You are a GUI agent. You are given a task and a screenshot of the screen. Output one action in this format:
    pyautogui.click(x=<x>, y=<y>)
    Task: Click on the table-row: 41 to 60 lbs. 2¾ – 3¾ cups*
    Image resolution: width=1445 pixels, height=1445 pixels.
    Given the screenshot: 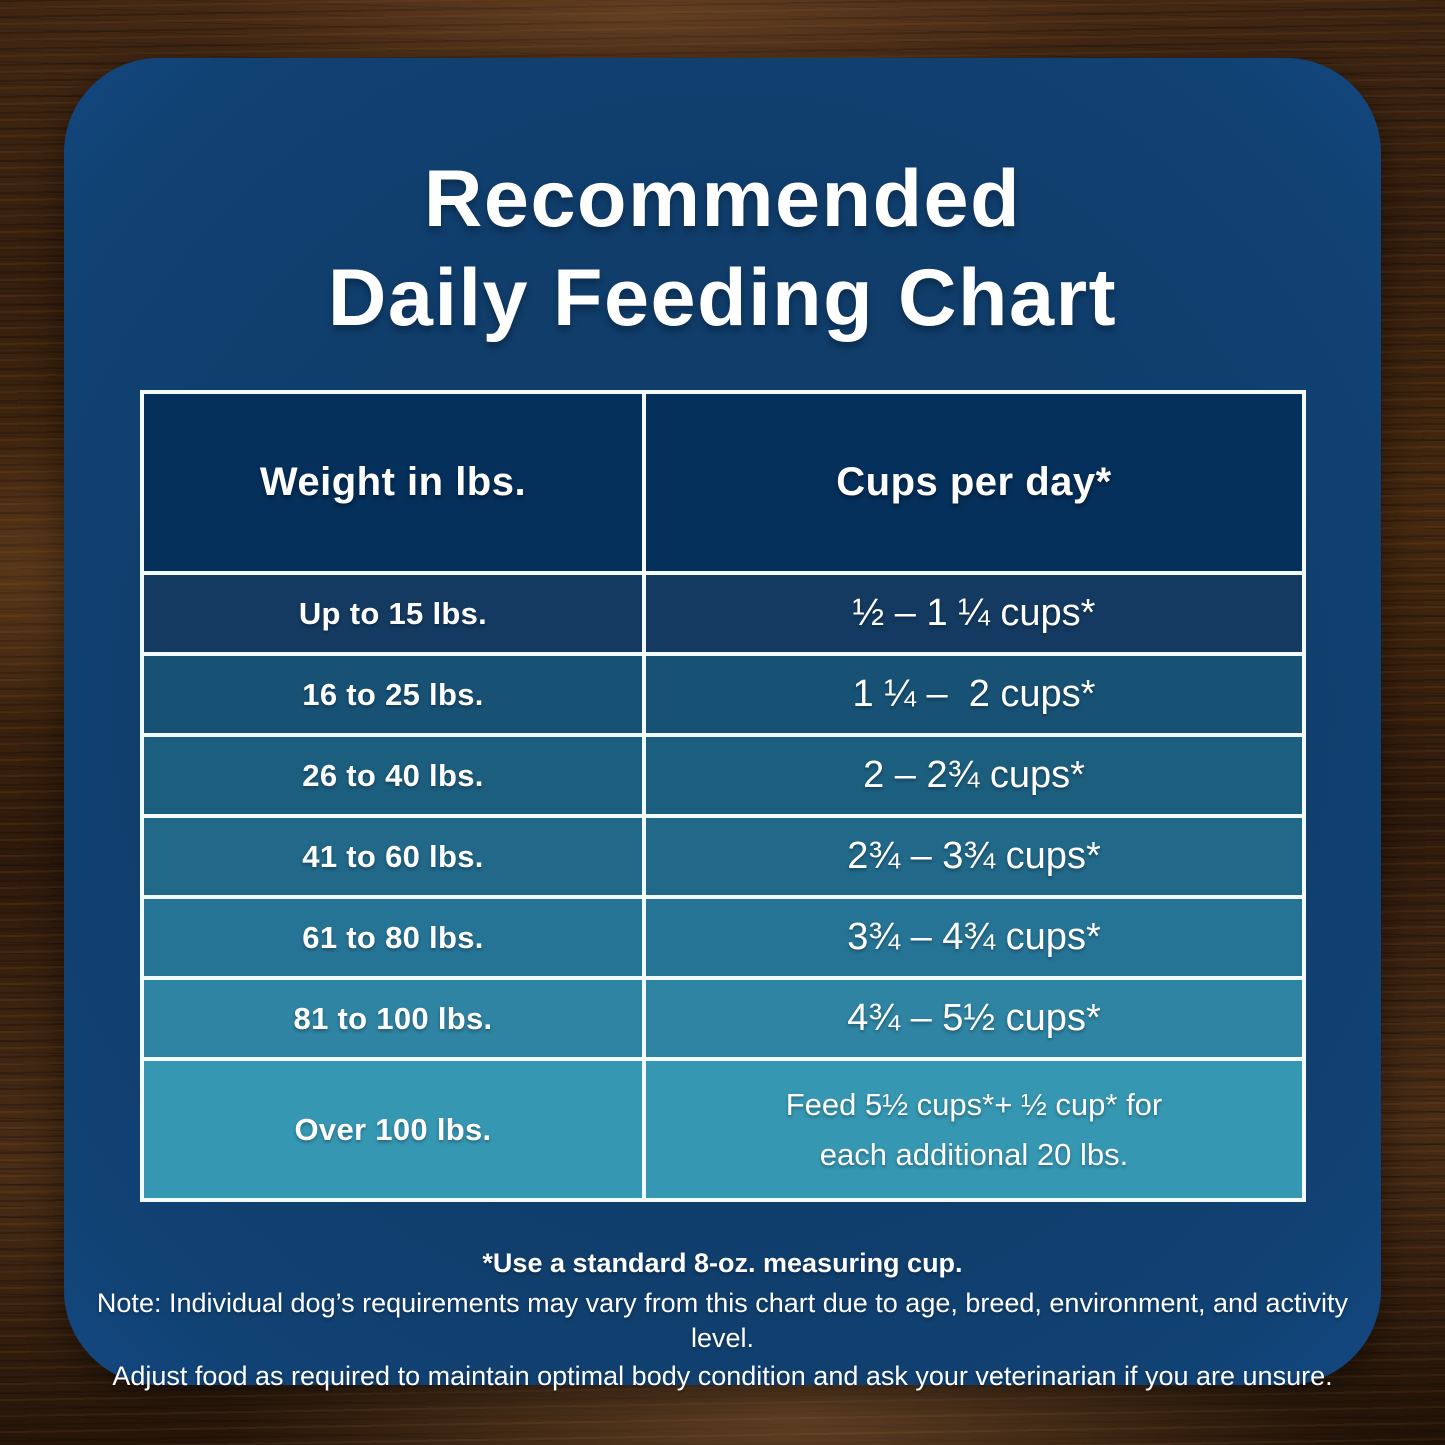 What is the action you would take?
    pyautogui.click(x=723, y=856)
    